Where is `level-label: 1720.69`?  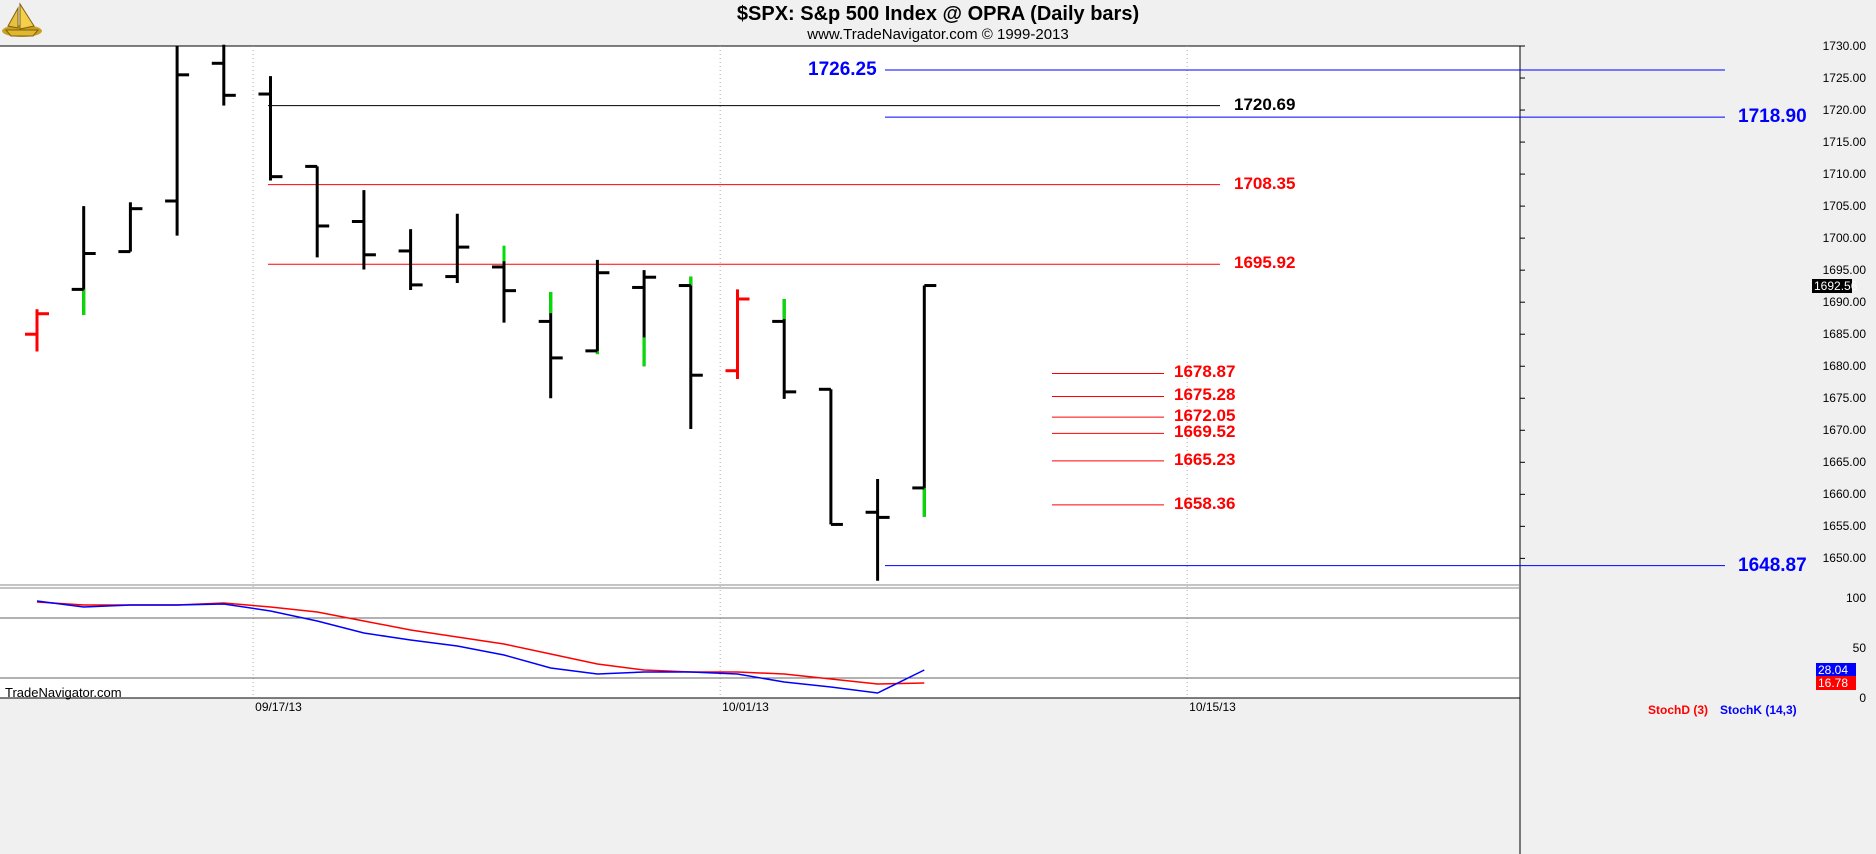 level-label: 1720.69 is located at coordinates (1265, 104).